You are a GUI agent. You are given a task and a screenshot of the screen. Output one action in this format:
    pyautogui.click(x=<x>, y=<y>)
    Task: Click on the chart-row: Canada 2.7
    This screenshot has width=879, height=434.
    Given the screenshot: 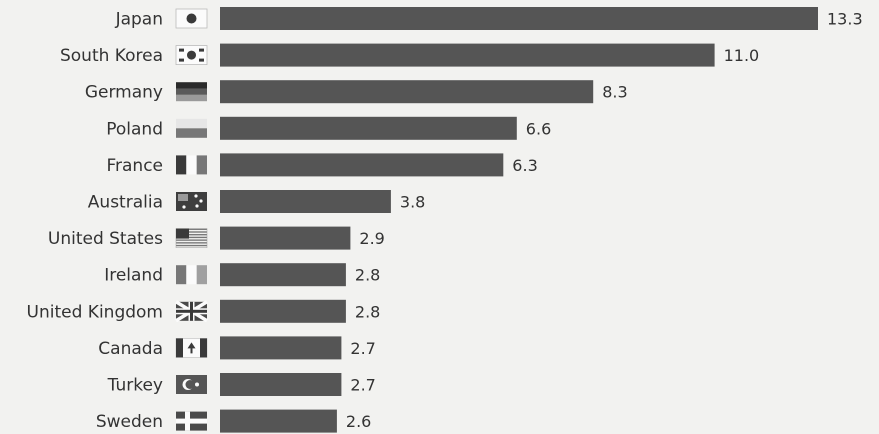 What is the action you would take?
    pyautogui.click(x=237, y=348)
    